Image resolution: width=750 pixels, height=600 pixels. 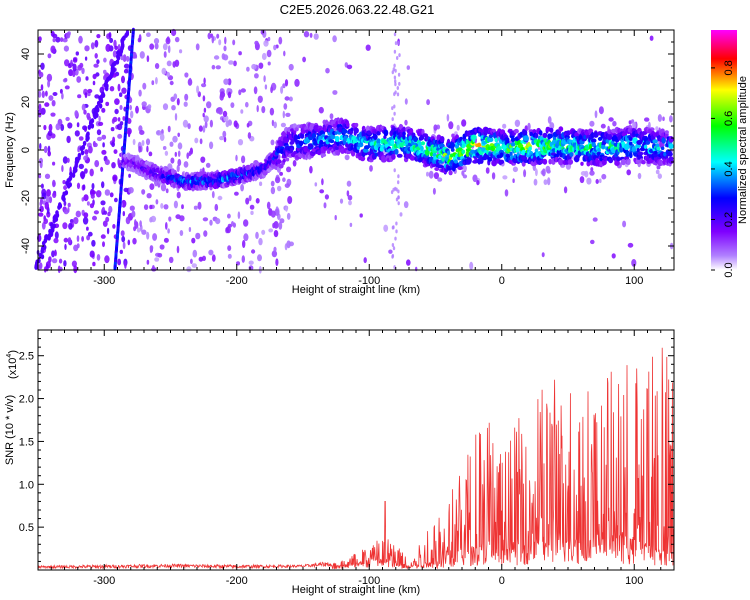 I want to click on spectrogram-x-tick-label: 0, so click(x=502, y=281).